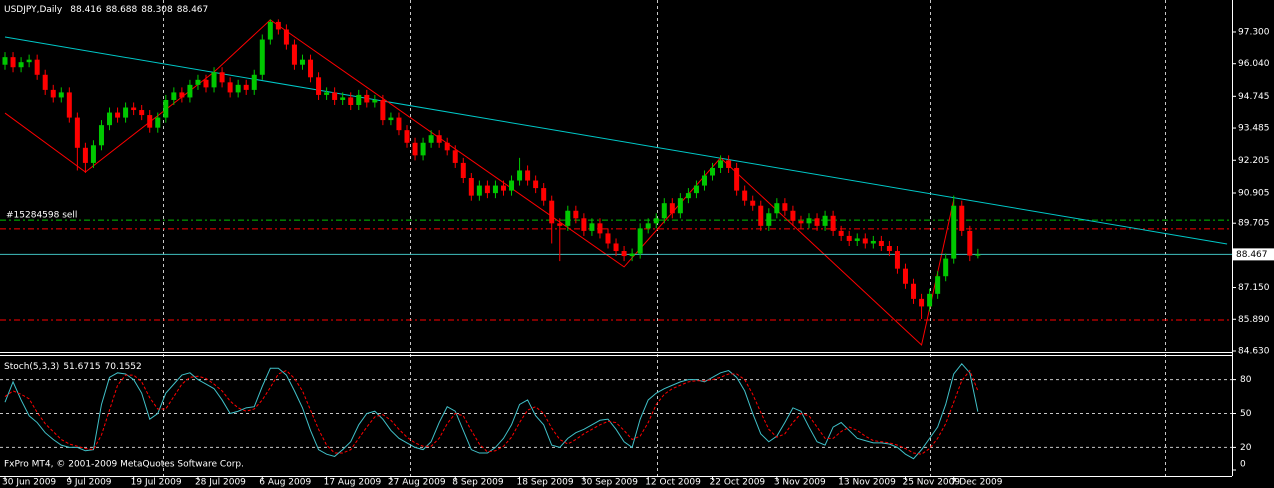 Image resolution: width=1274 pixels, height=488 pixels. I want to click on price-tag, so click(1253, 254).